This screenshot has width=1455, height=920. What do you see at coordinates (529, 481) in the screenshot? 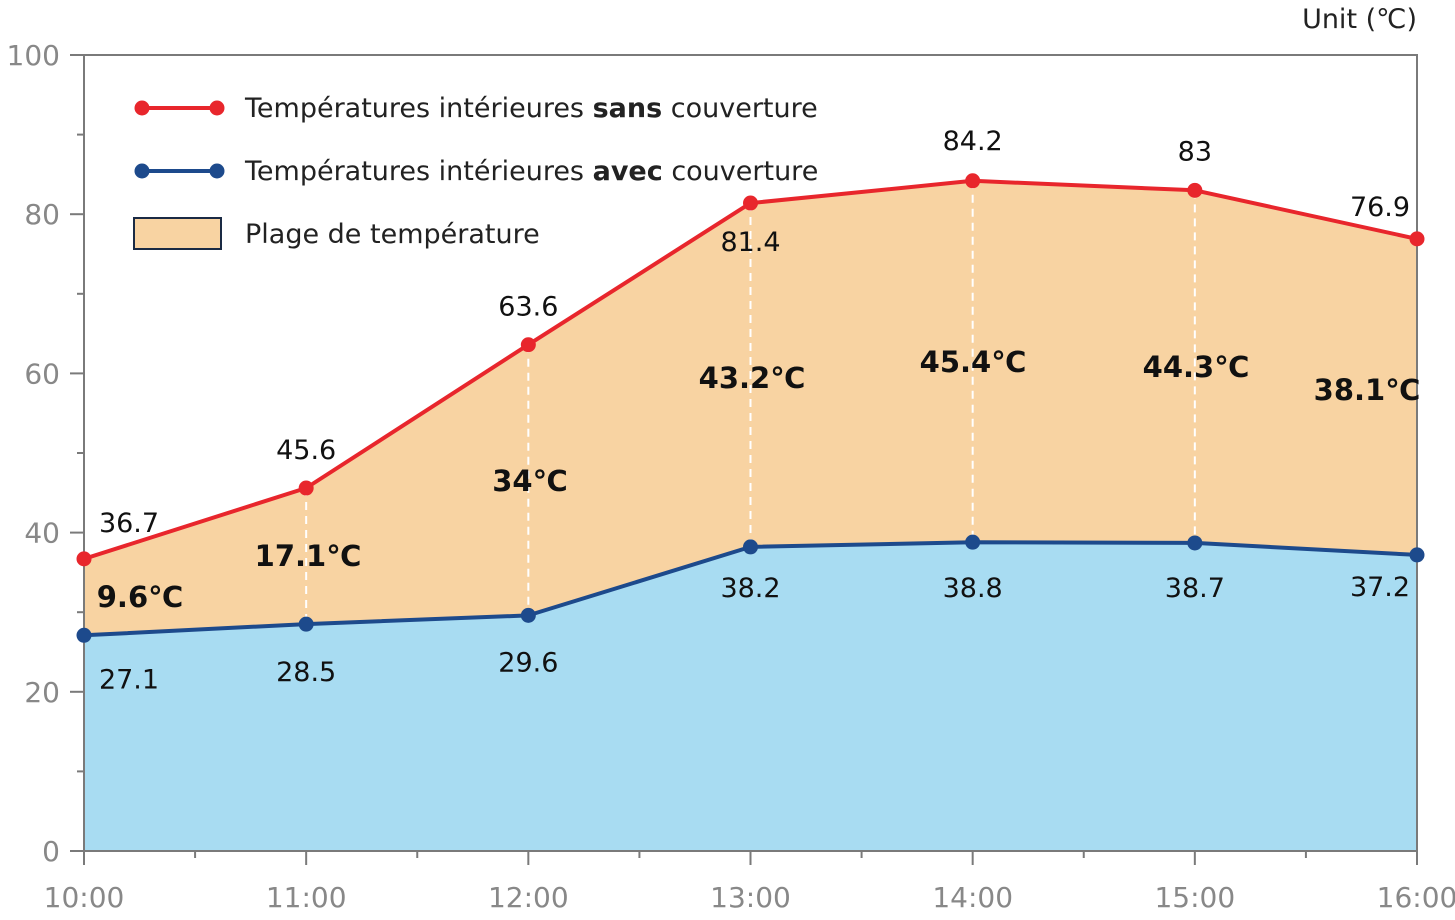
I see `range-difference-label: 34℃` at bounding box center [529, 481].